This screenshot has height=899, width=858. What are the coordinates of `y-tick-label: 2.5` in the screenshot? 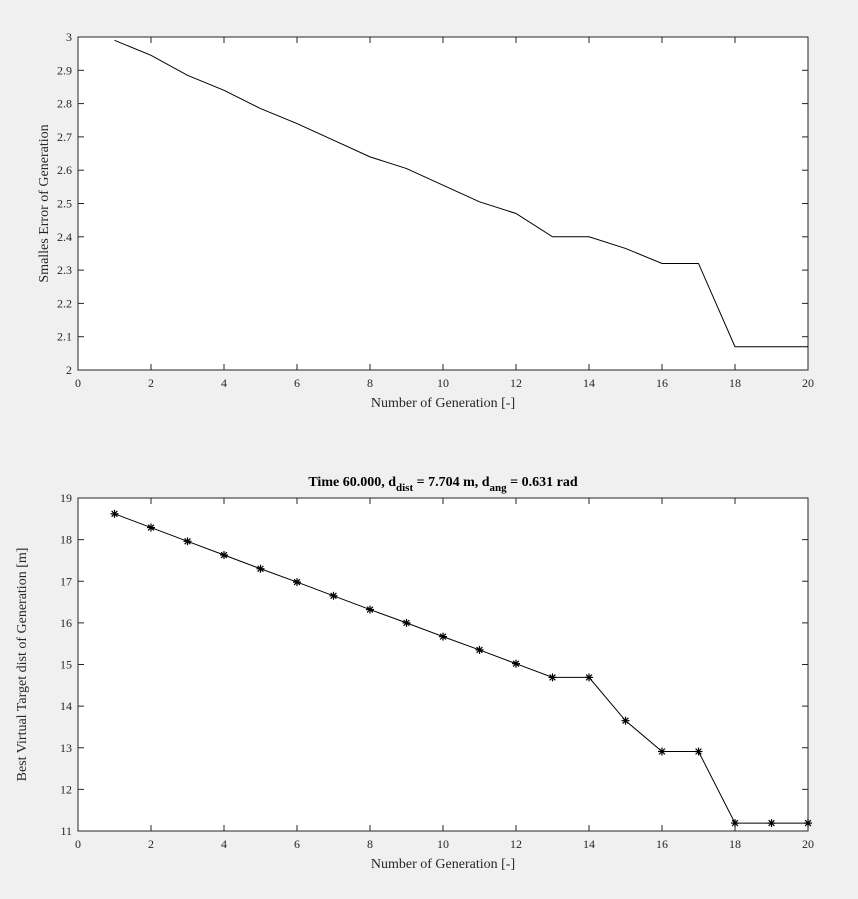 It's located at (64, 204).